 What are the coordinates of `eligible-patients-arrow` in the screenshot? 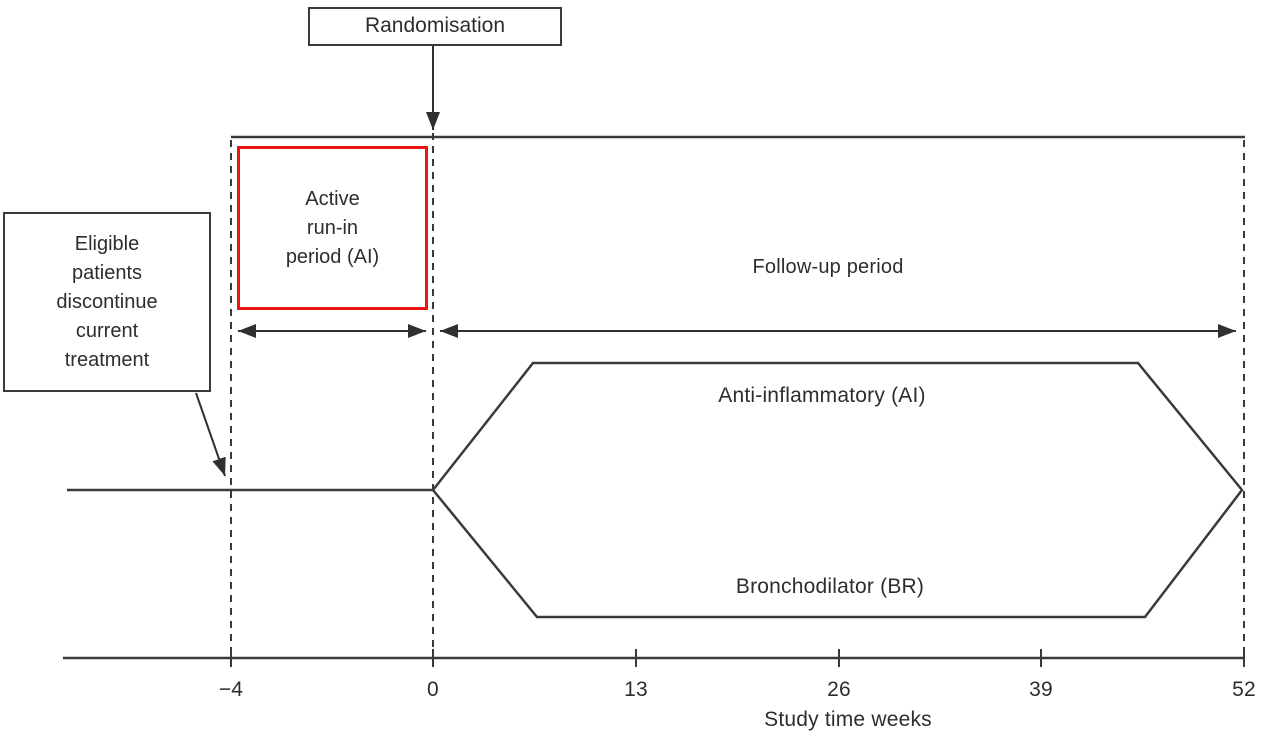 It's located at (210, 434).